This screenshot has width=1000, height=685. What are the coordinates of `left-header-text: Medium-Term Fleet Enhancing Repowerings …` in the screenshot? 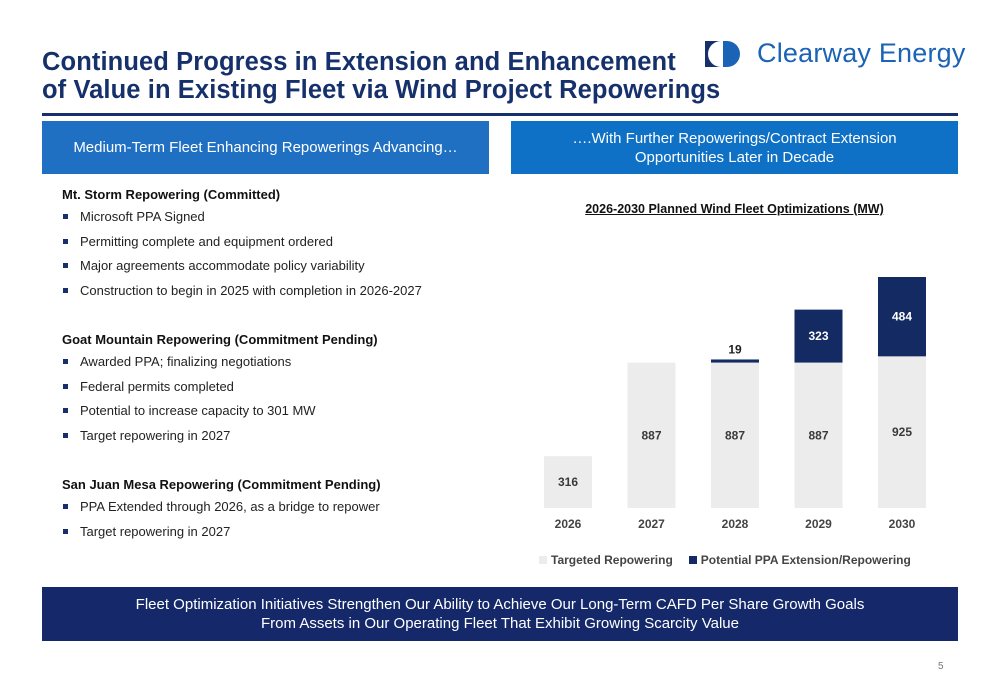 It's located at (265, 147).